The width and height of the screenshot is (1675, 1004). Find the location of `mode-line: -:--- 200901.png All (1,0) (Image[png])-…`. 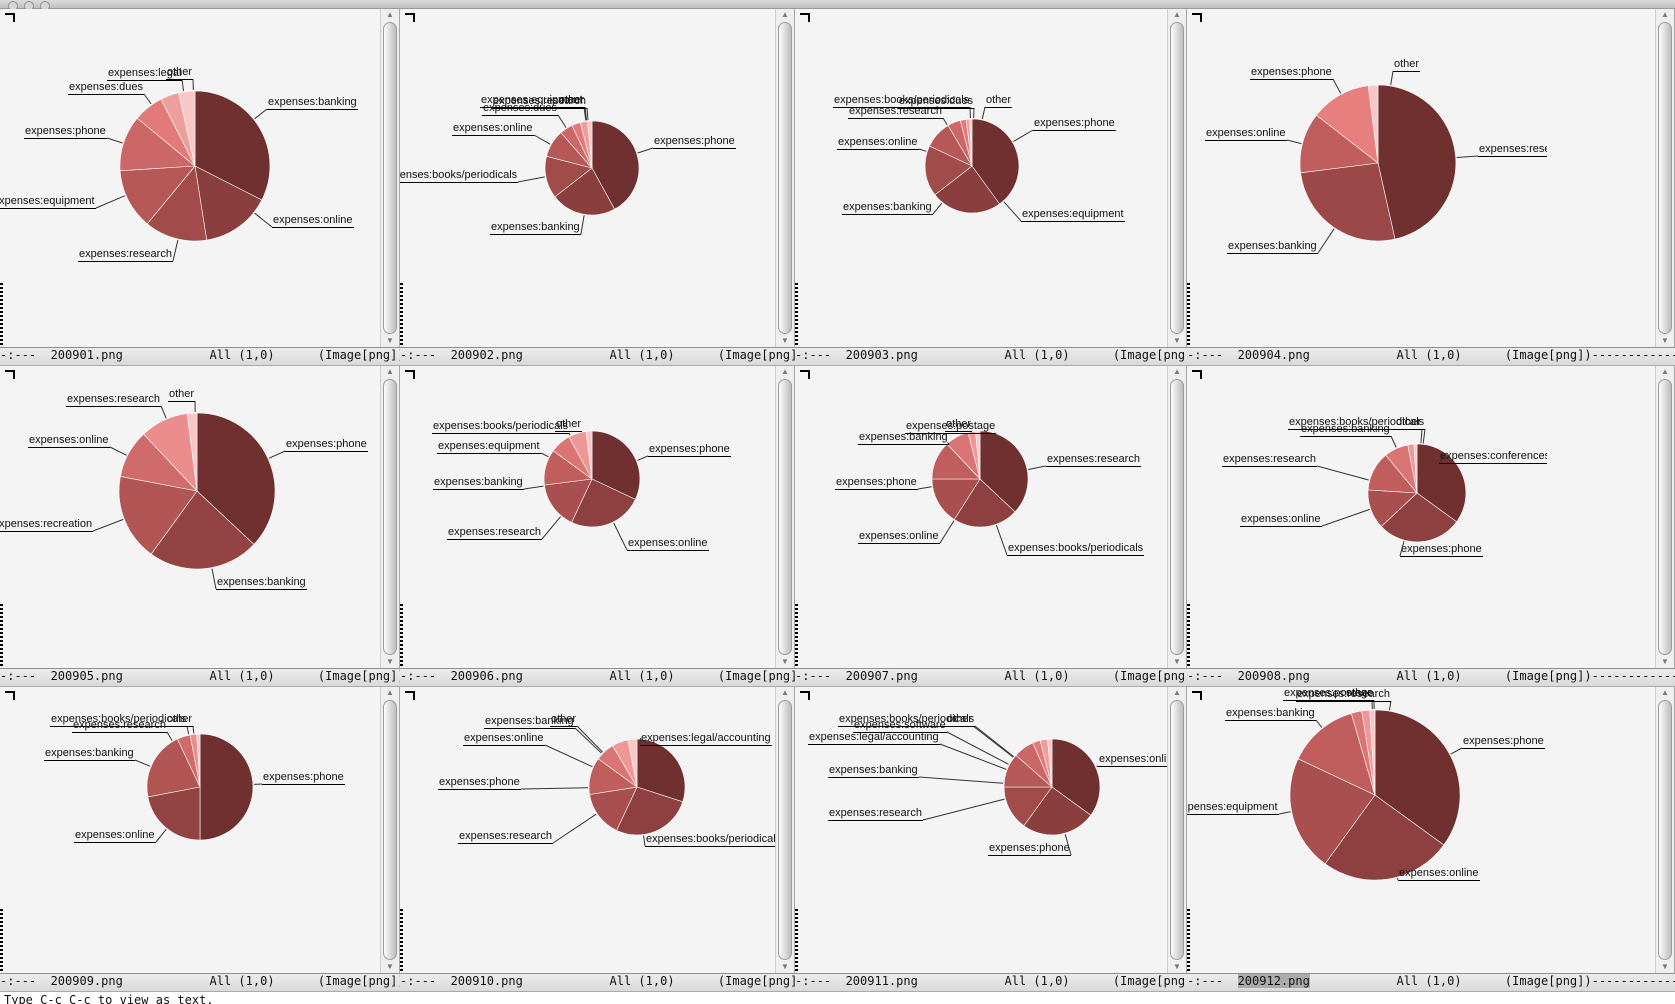

mode-line: -:--- 200901.png All (1,0) (Image[png])-… is located at coordinates (200, 356).